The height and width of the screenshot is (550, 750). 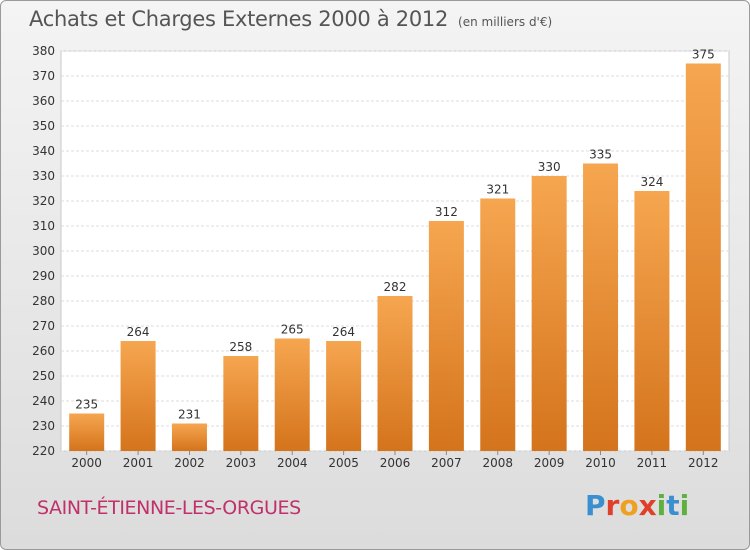 I want to click on x-tick-label: 2005, so click(x=343, y=463).